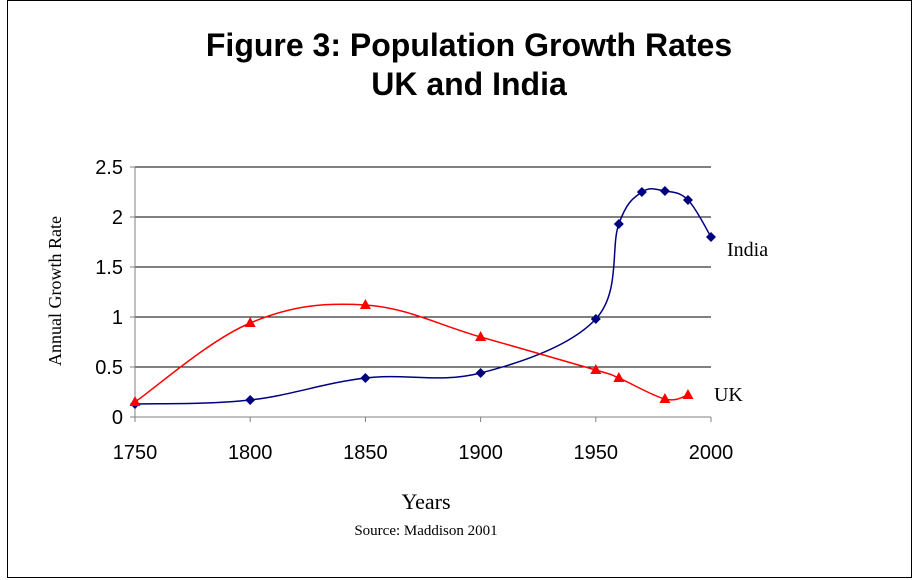 The height and width of the screenshot is (580, 914). I want to click on chart-title: Figure 3: Population Growth Rates, so click(469, 45).